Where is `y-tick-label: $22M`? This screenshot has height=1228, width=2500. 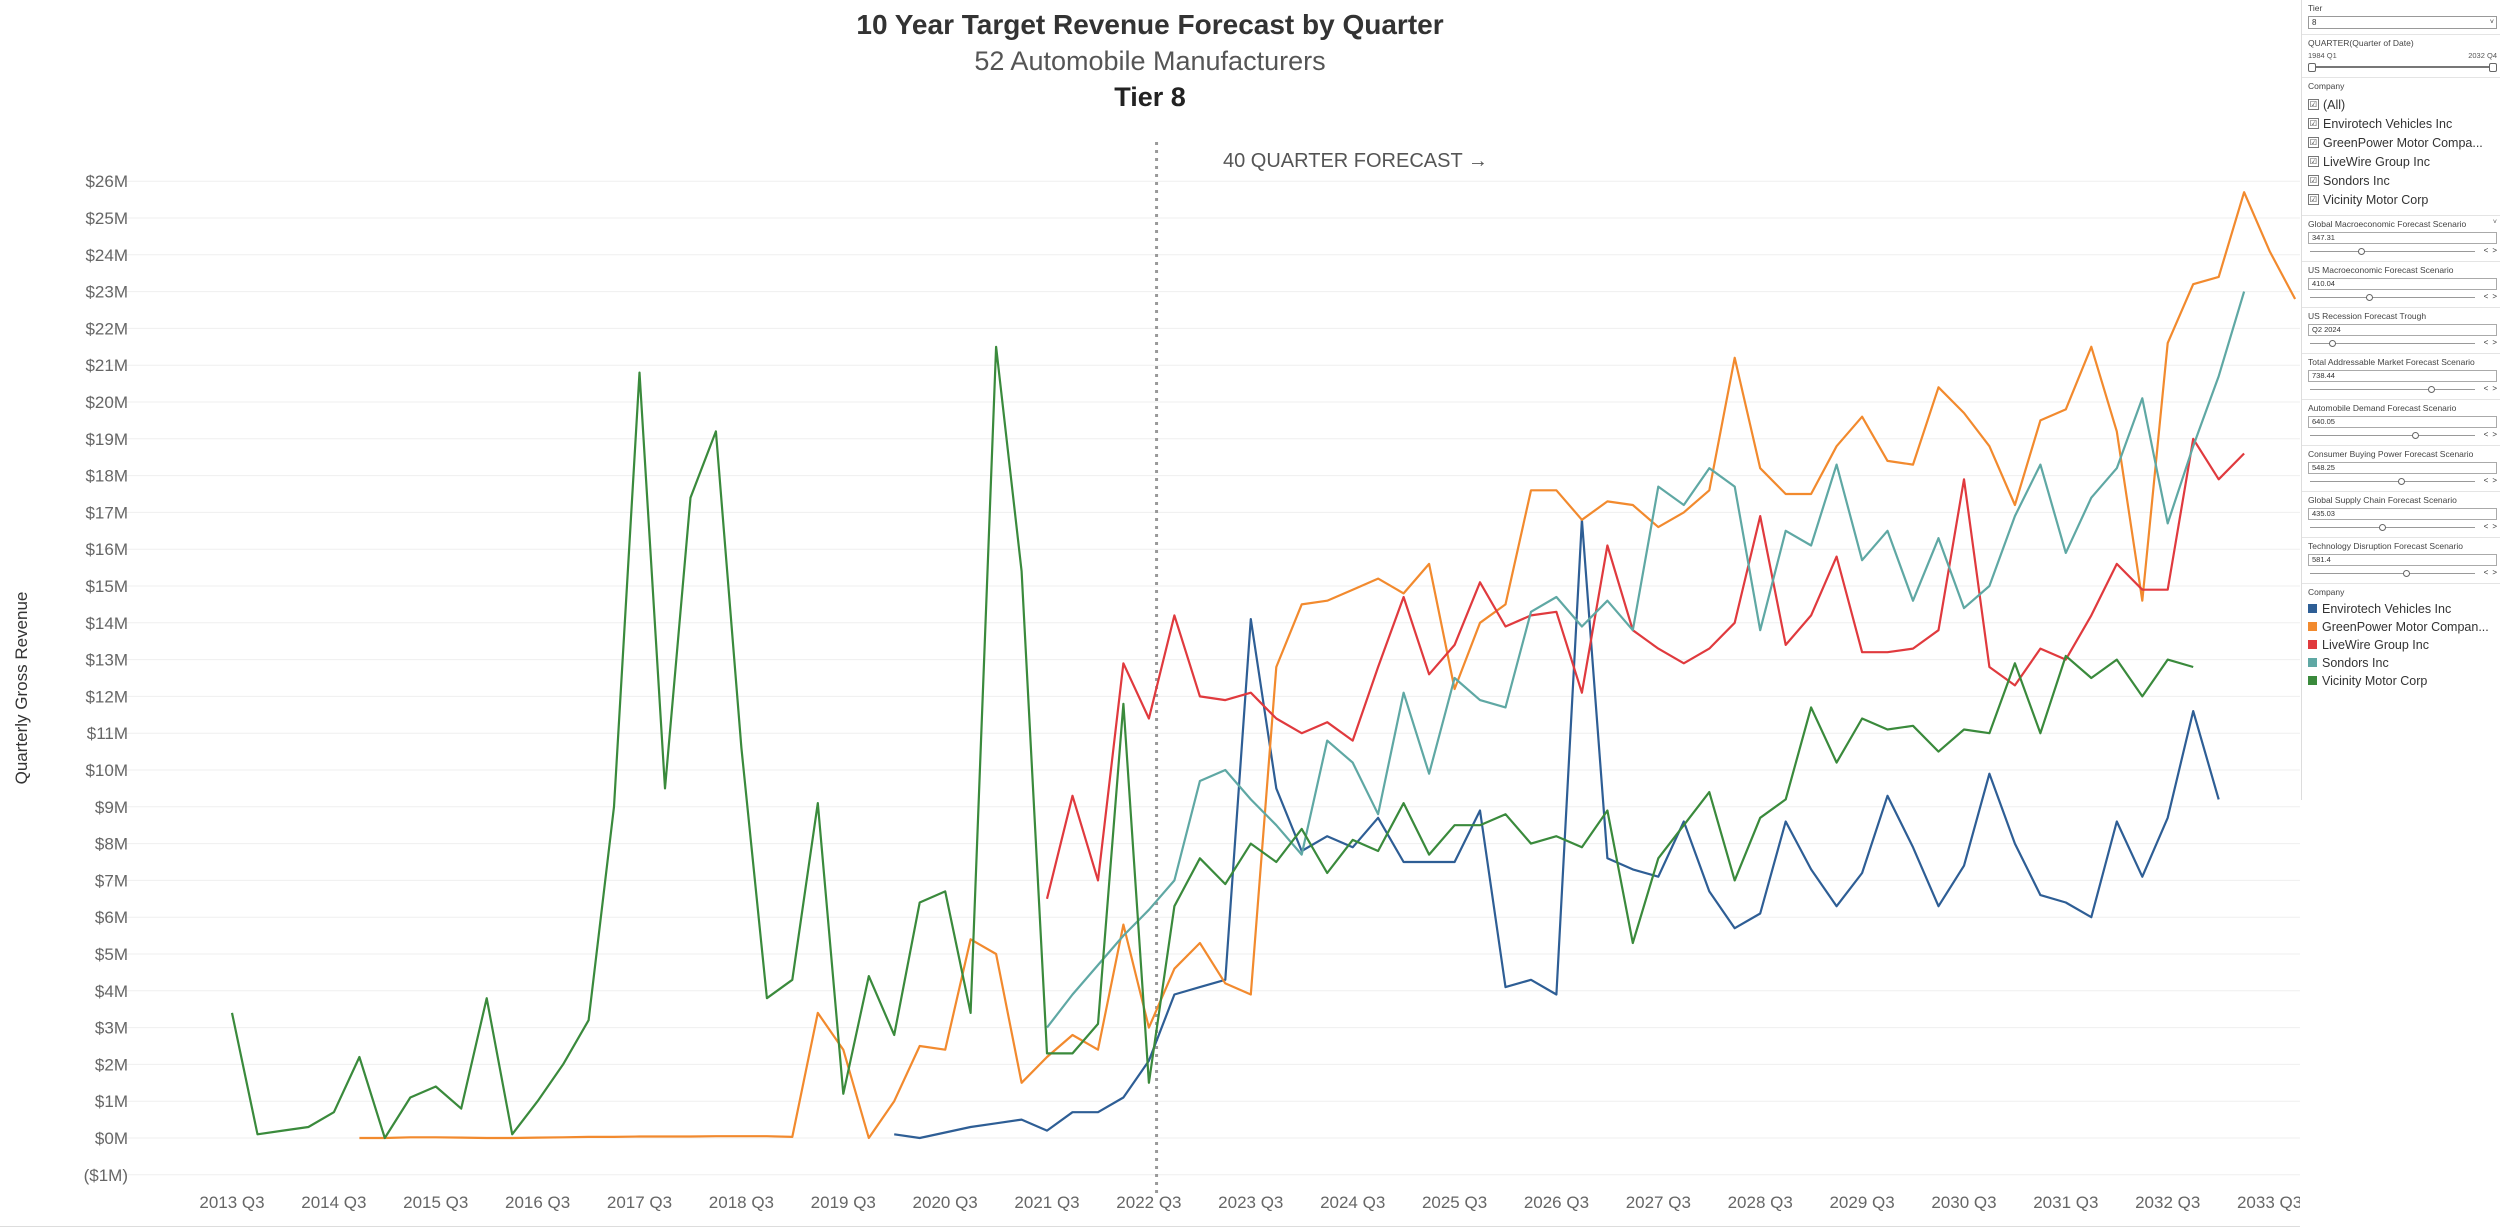 y-tick-label: $22M is located at coordinates (106, 328).